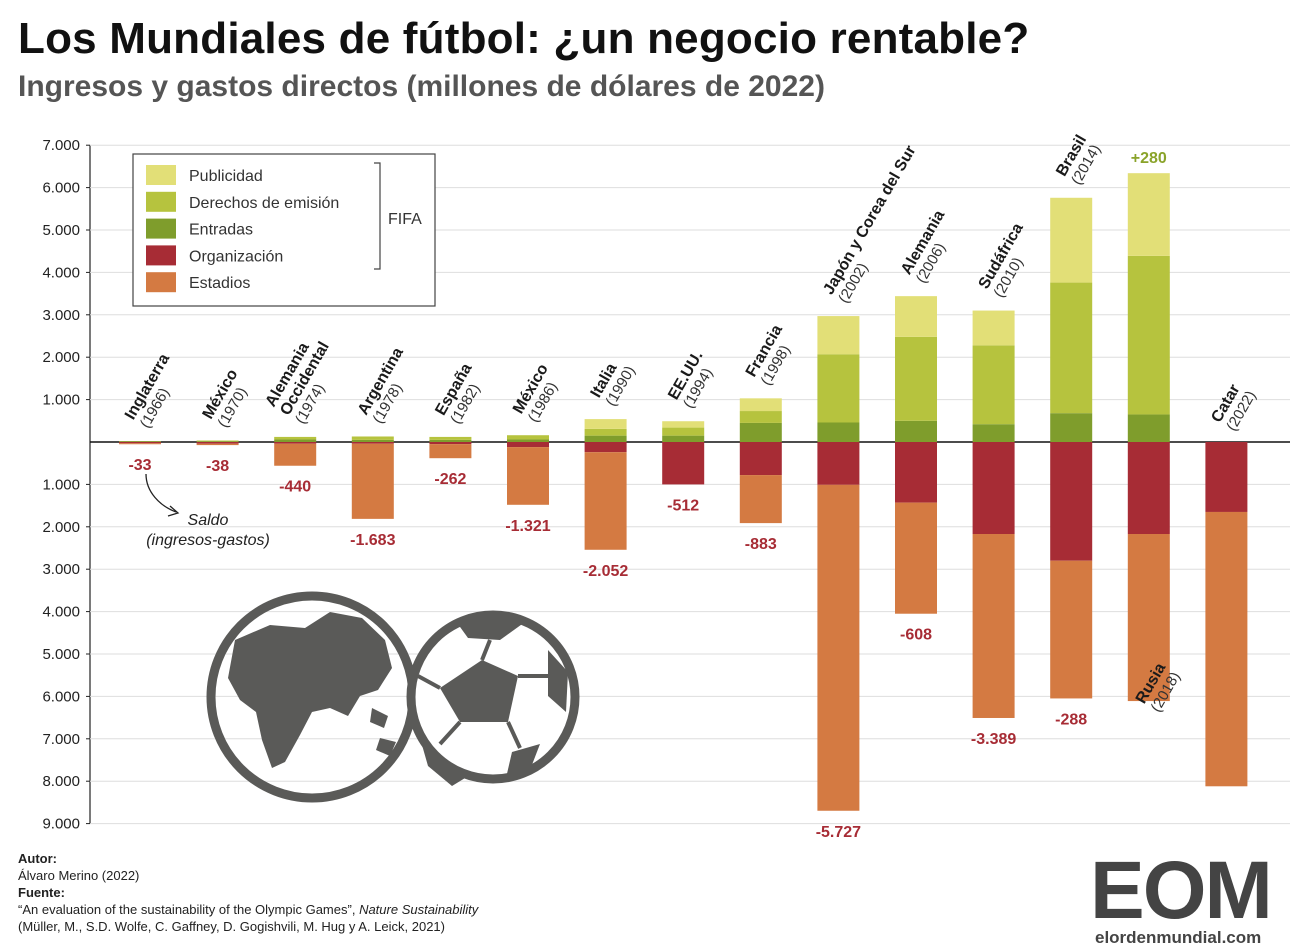 This screenshot has height=948, width=1300. What do you see at coordinates (295, 487) in the screenshot?
I see `saldo-label: -440` at bounding box center [295, 487].